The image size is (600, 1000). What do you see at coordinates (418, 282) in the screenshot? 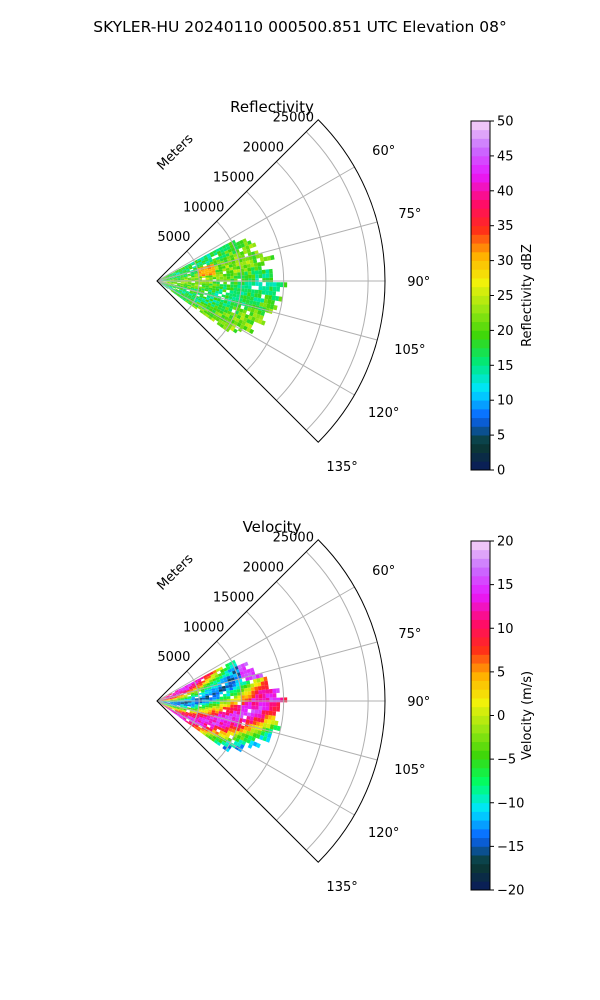
I see `angle-tick-label: 90°` at bounding box center [418, 282].